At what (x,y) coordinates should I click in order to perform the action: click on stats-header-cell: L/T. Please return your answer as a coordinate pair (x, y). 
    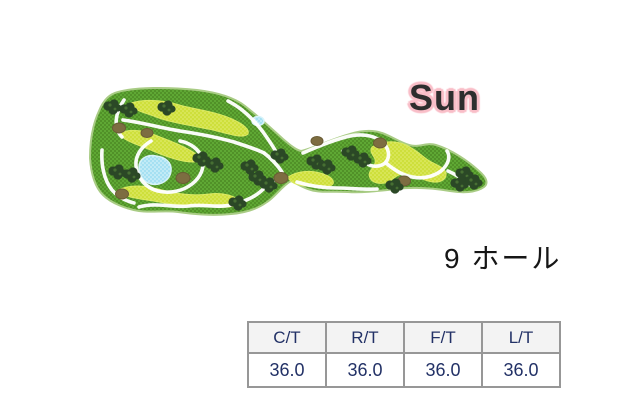
    Looking at the image, I should click on (521, 337).